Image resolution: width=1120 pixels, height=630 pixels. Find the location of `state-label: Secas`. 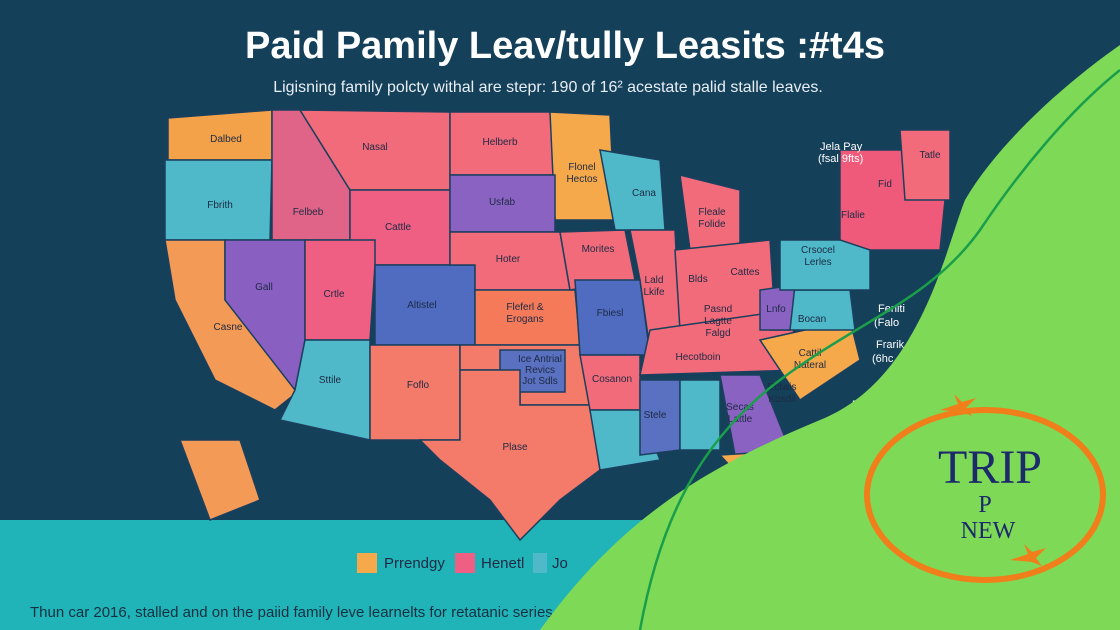

state-label: Secas is located at coordinates (740, 407).